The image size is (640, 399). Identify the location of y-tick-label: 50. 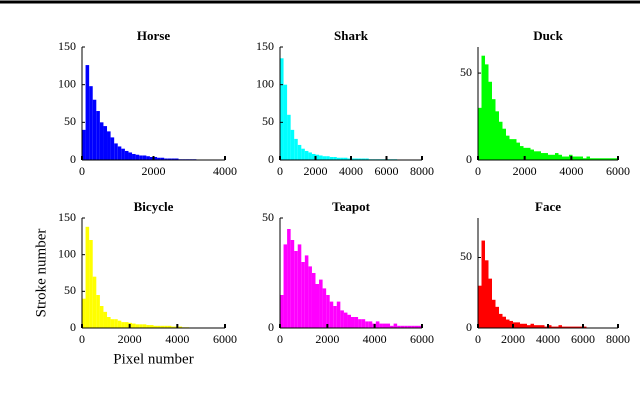
(70, 290).